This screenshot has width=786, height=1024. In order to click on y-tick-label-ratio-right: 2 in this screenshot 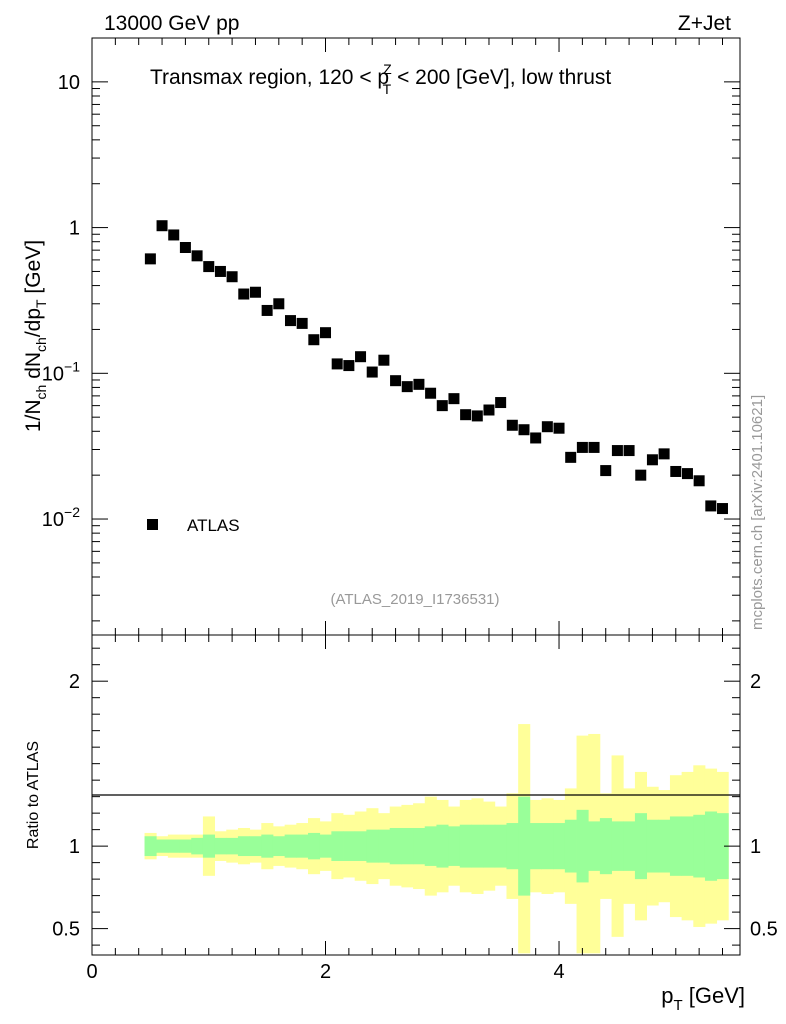, I will do `click(755, 682)`.